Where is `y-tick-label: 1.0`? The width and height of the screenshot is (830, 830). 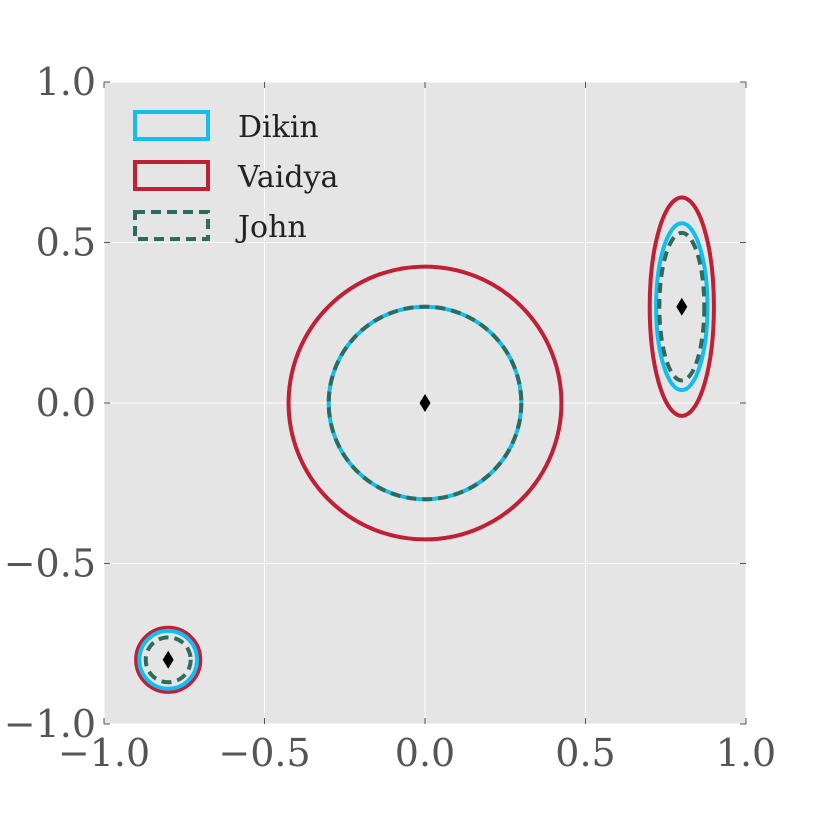
y-tick-label: 1.0 is located at coordinates (66, 82).